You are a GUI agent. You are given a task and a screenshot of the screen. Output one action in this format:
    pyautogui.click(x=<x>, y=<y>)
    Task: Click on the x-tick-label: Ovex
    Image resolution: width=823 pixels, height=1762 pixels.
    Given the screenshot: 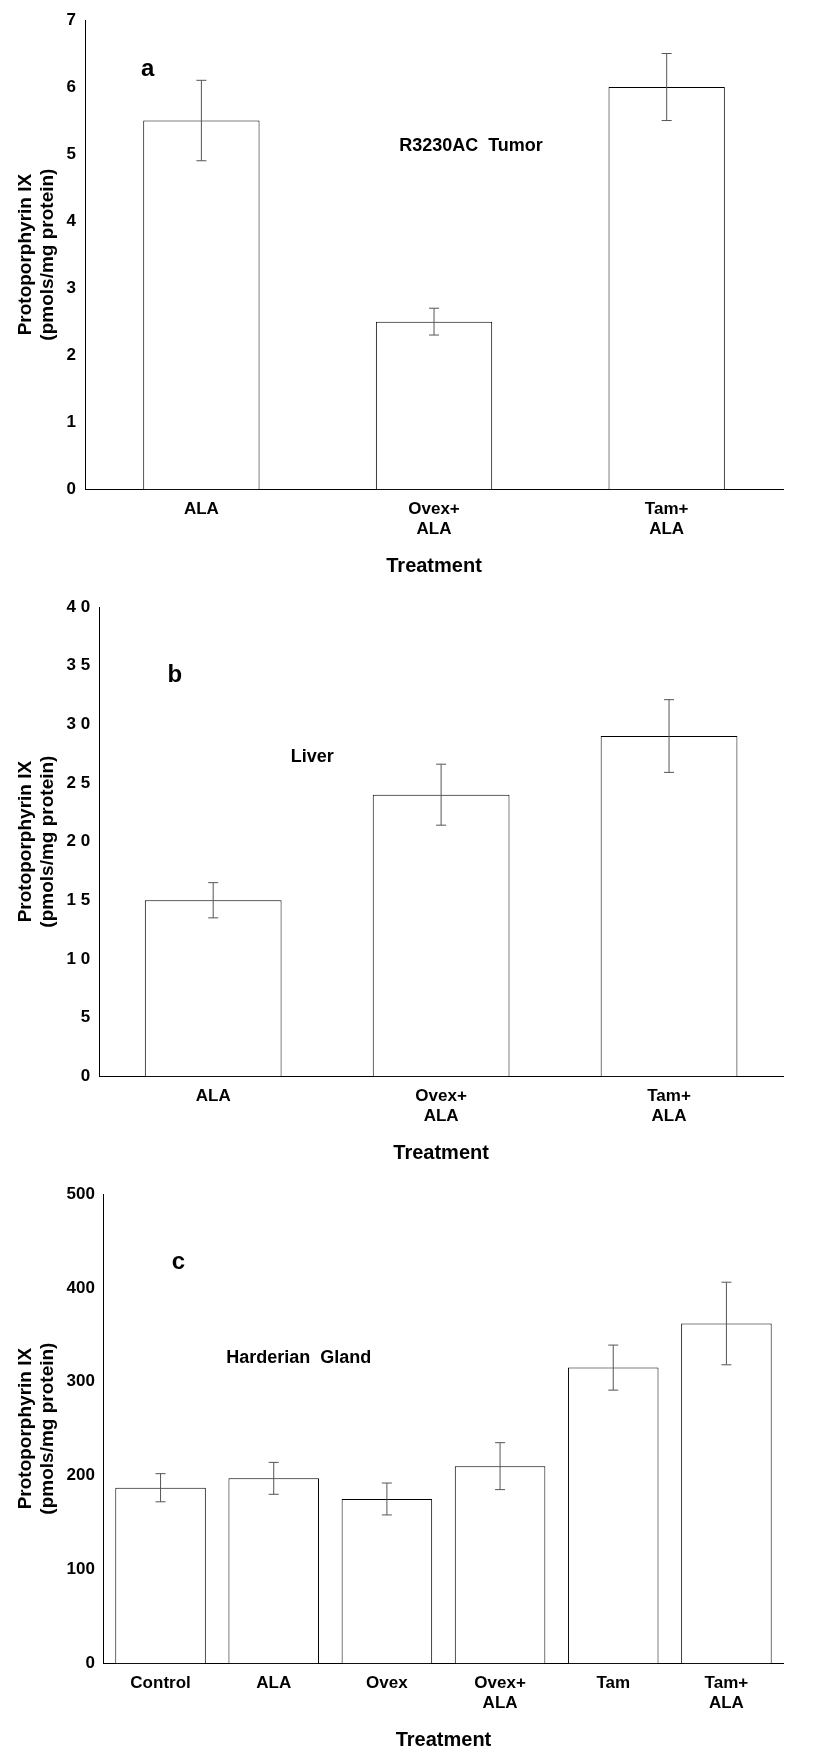 What is the action you would take?
    pyautogui.click(x=387, y=1683)
    